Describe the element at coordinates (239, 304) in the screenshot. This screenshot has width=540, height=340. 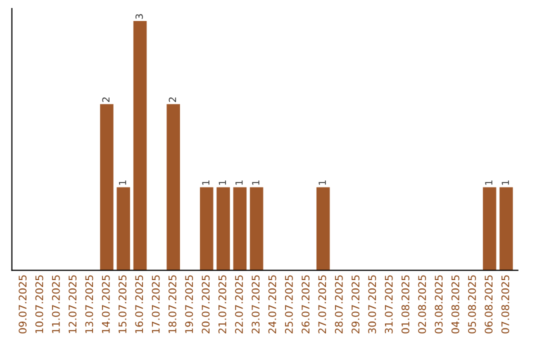
I see `x-tick-label: 22.07.2025` at that location.